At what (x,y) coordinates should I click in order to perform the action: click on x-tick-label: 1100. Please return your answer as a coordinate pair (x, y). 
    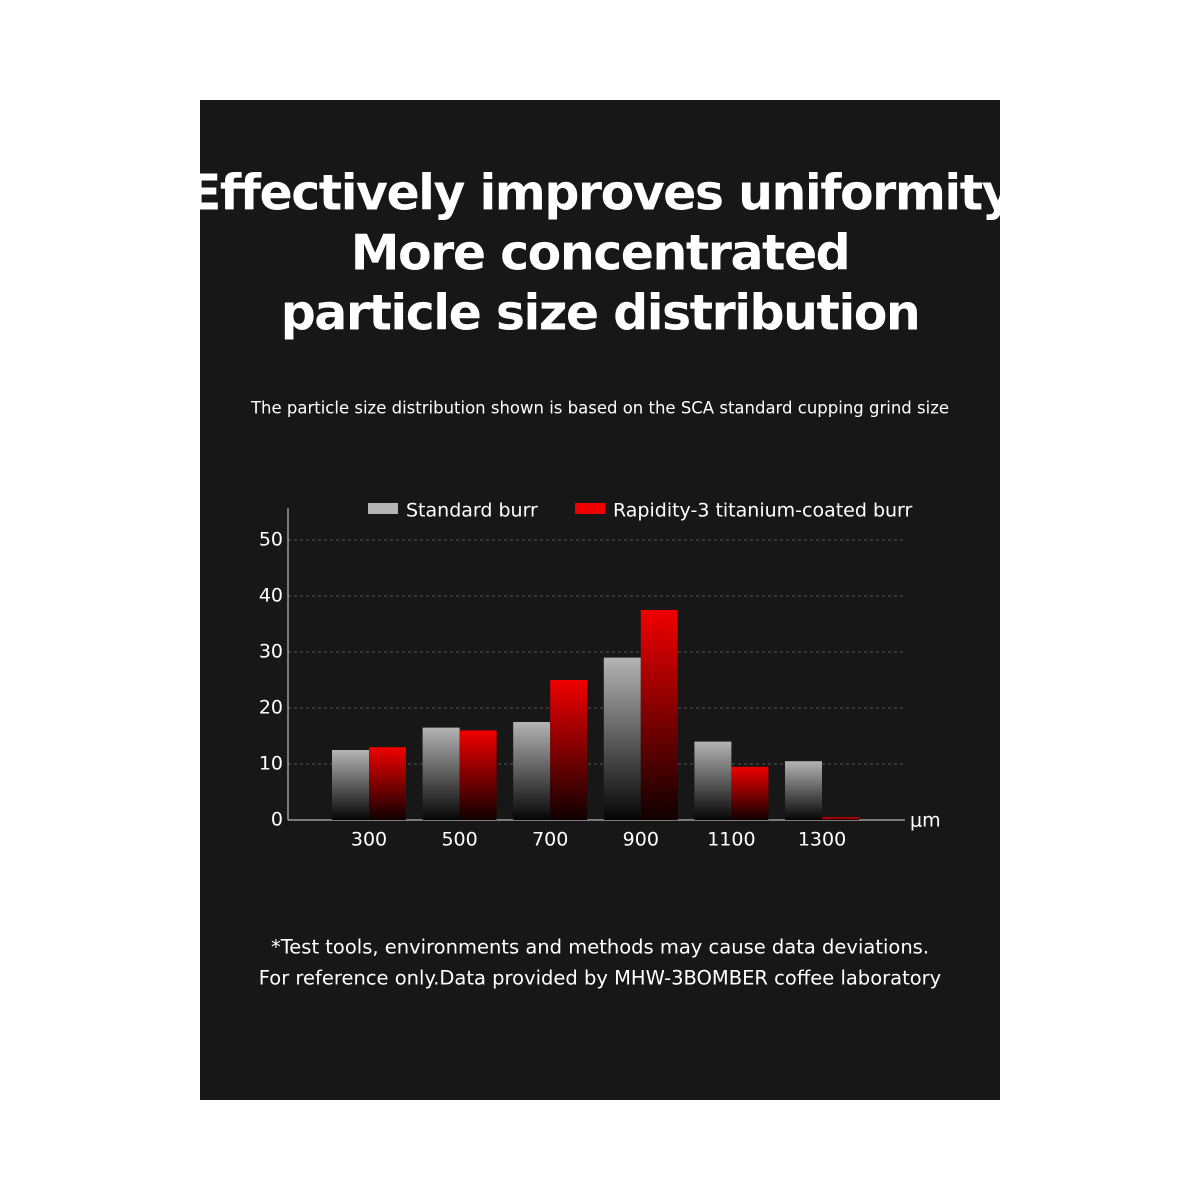
    Looking at the image, I should click on (731, 840).